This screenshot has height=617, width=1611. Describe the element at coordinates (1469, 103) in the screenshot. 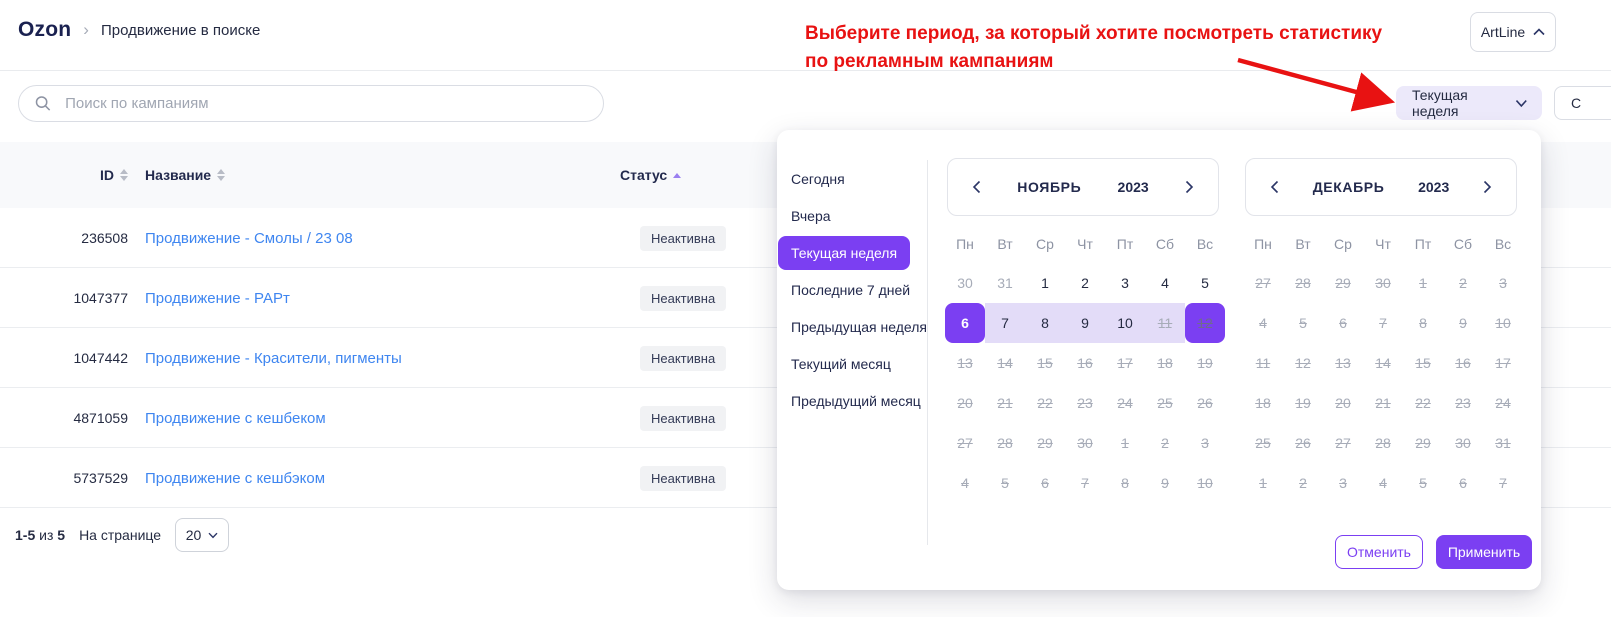

I see `period-dropdown-button: Текущая неделя` at that location.